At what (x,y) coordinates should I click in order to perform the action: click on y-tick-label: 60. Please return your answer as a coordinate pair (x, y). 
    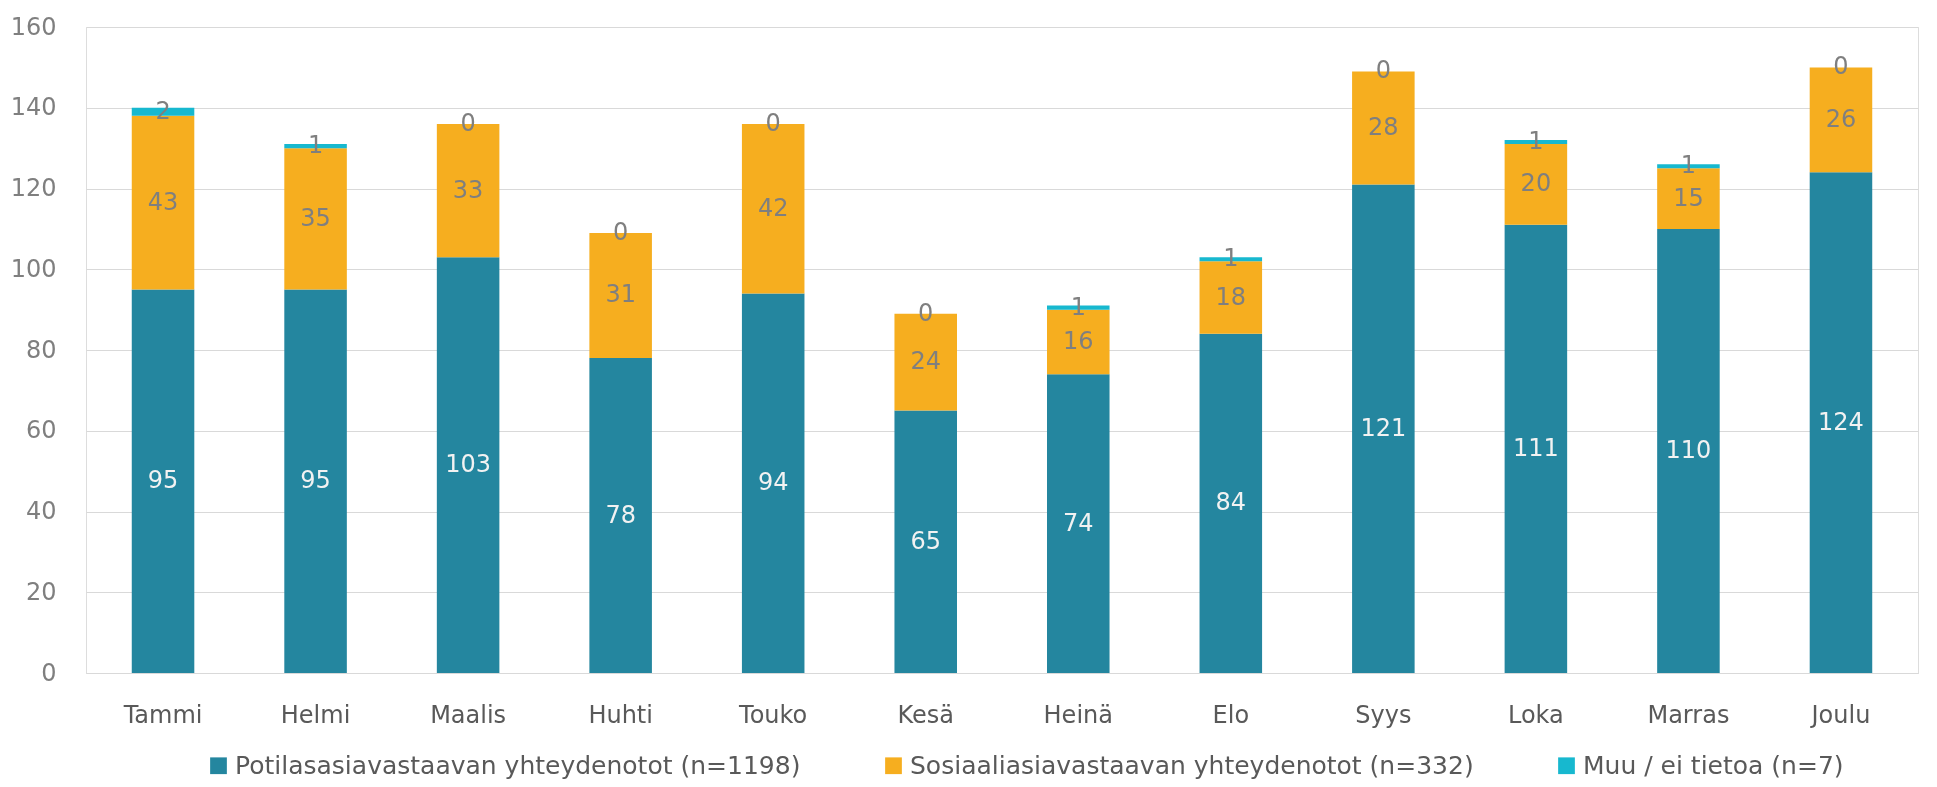
    Looking at the image, I should click on (41, 430).